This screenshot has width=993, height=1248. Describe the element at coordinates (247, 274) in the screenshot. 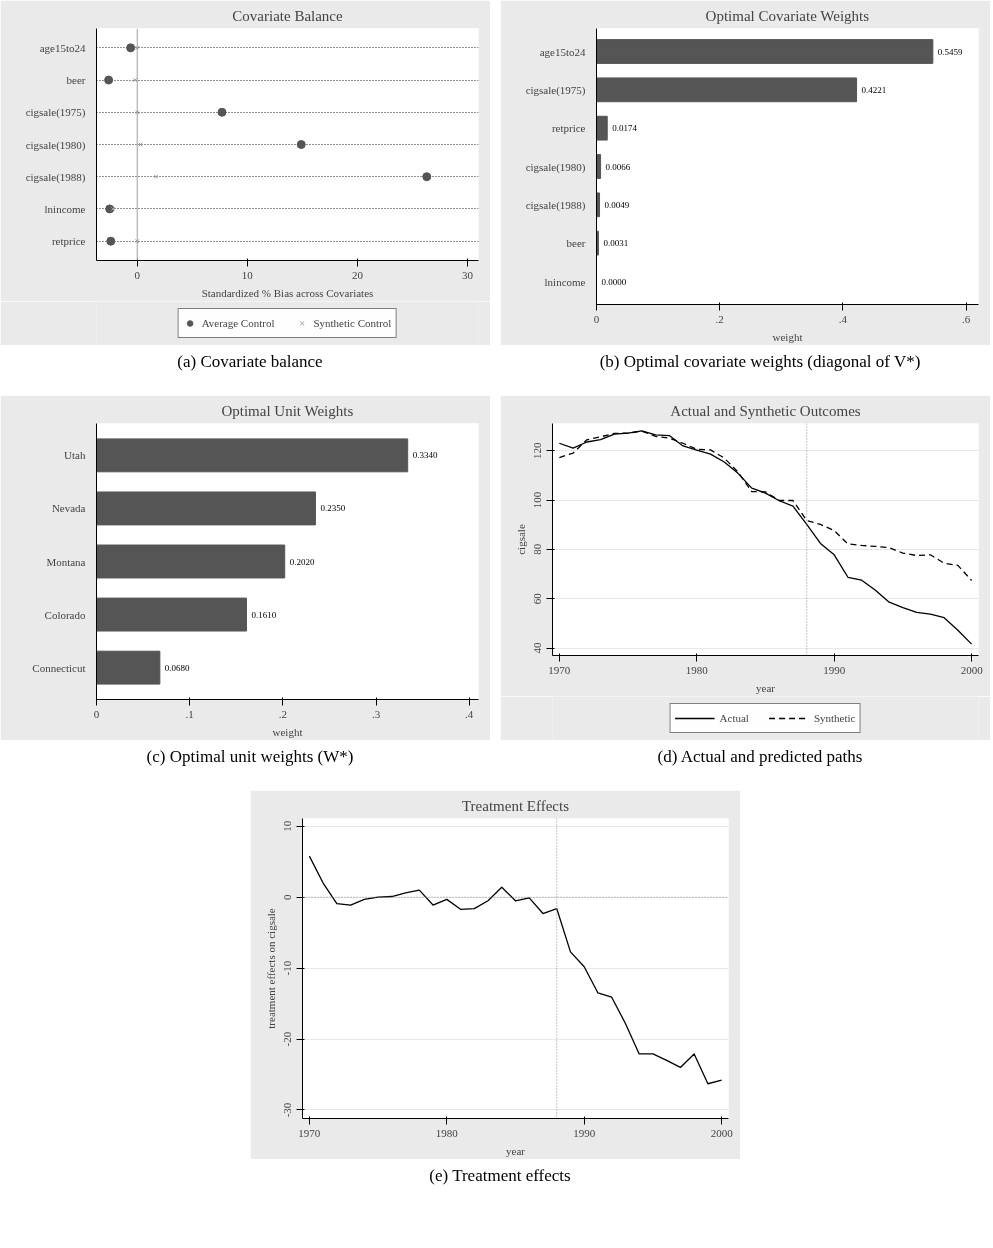

I see `x-tick-label: 10` at that location.